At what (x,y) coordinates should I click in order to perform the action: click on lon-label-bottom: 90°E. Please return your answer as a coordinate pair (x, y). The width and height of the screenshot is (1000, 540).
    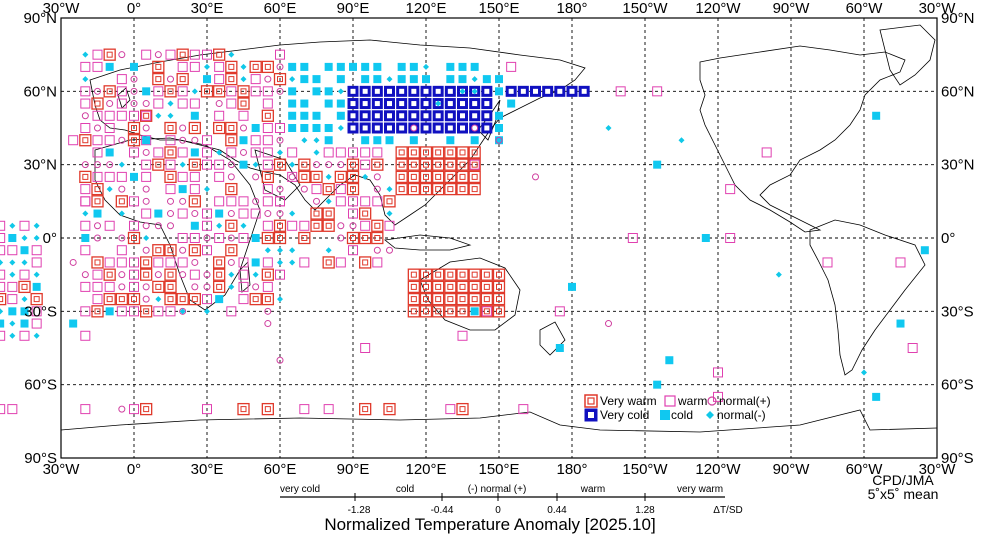
    Looking at the image, I should click on (353, 469).